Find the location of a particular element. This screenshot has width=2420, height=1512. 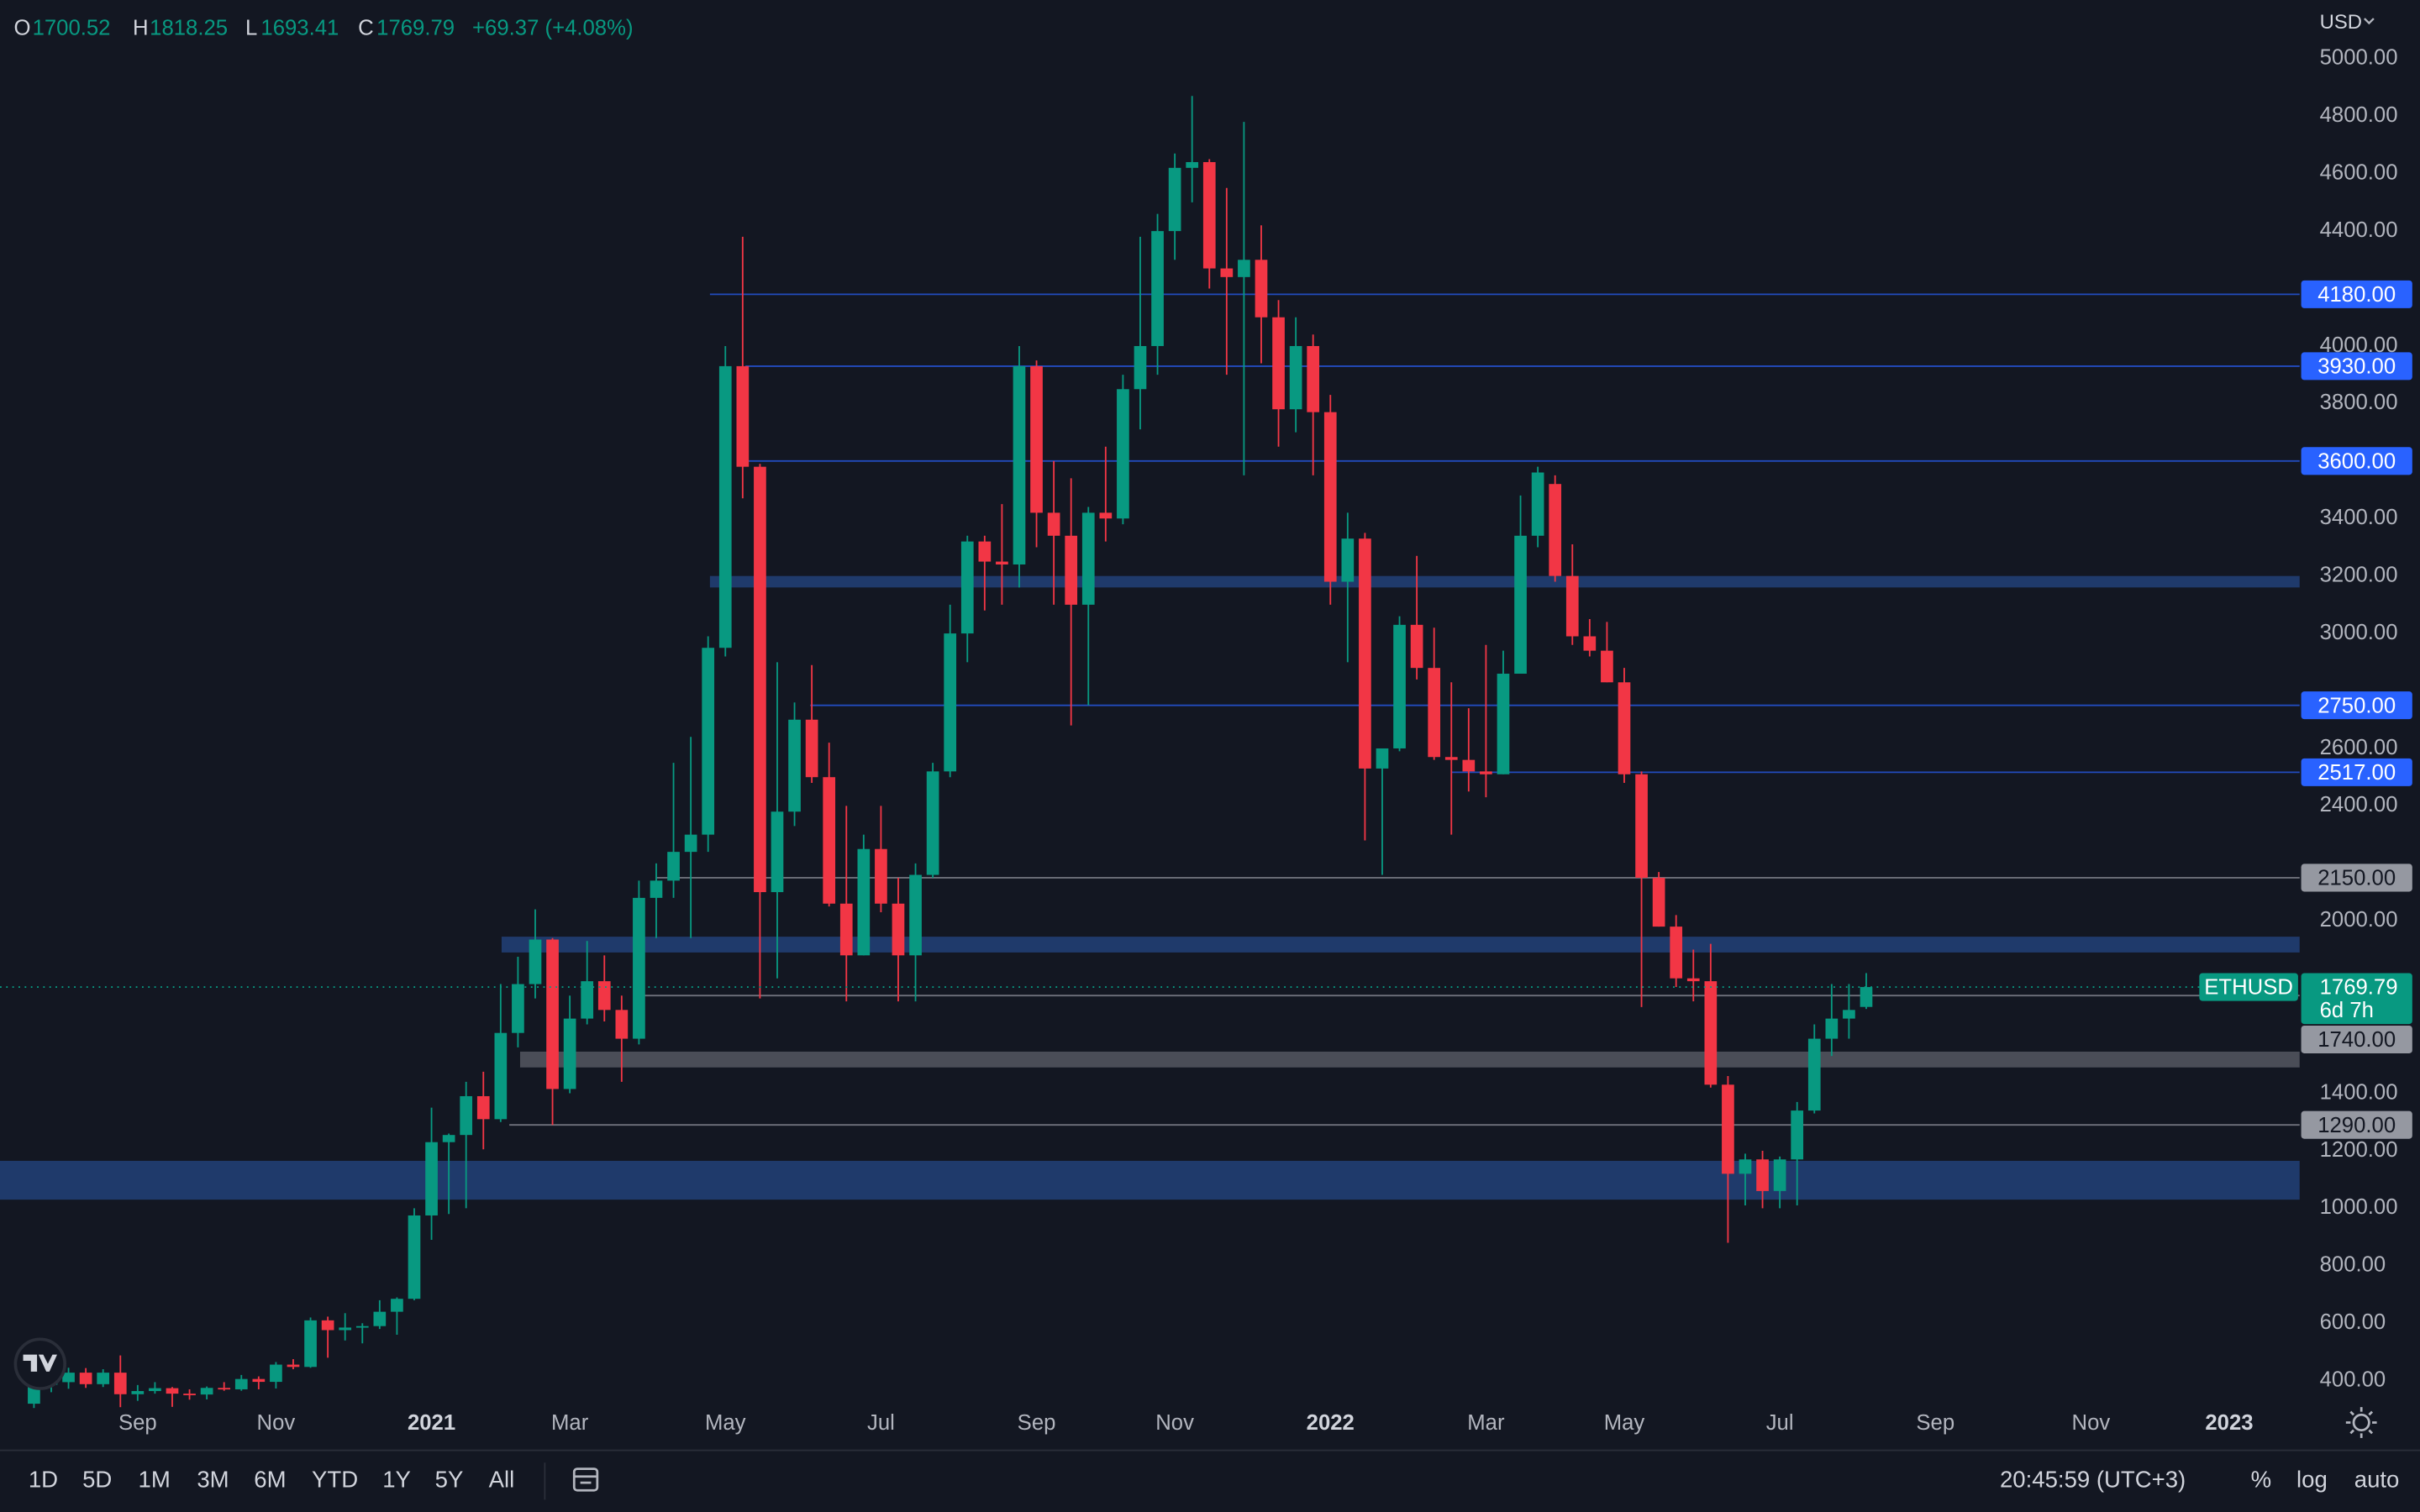

range-button: 5Y is located at coordinates (450, 1480).